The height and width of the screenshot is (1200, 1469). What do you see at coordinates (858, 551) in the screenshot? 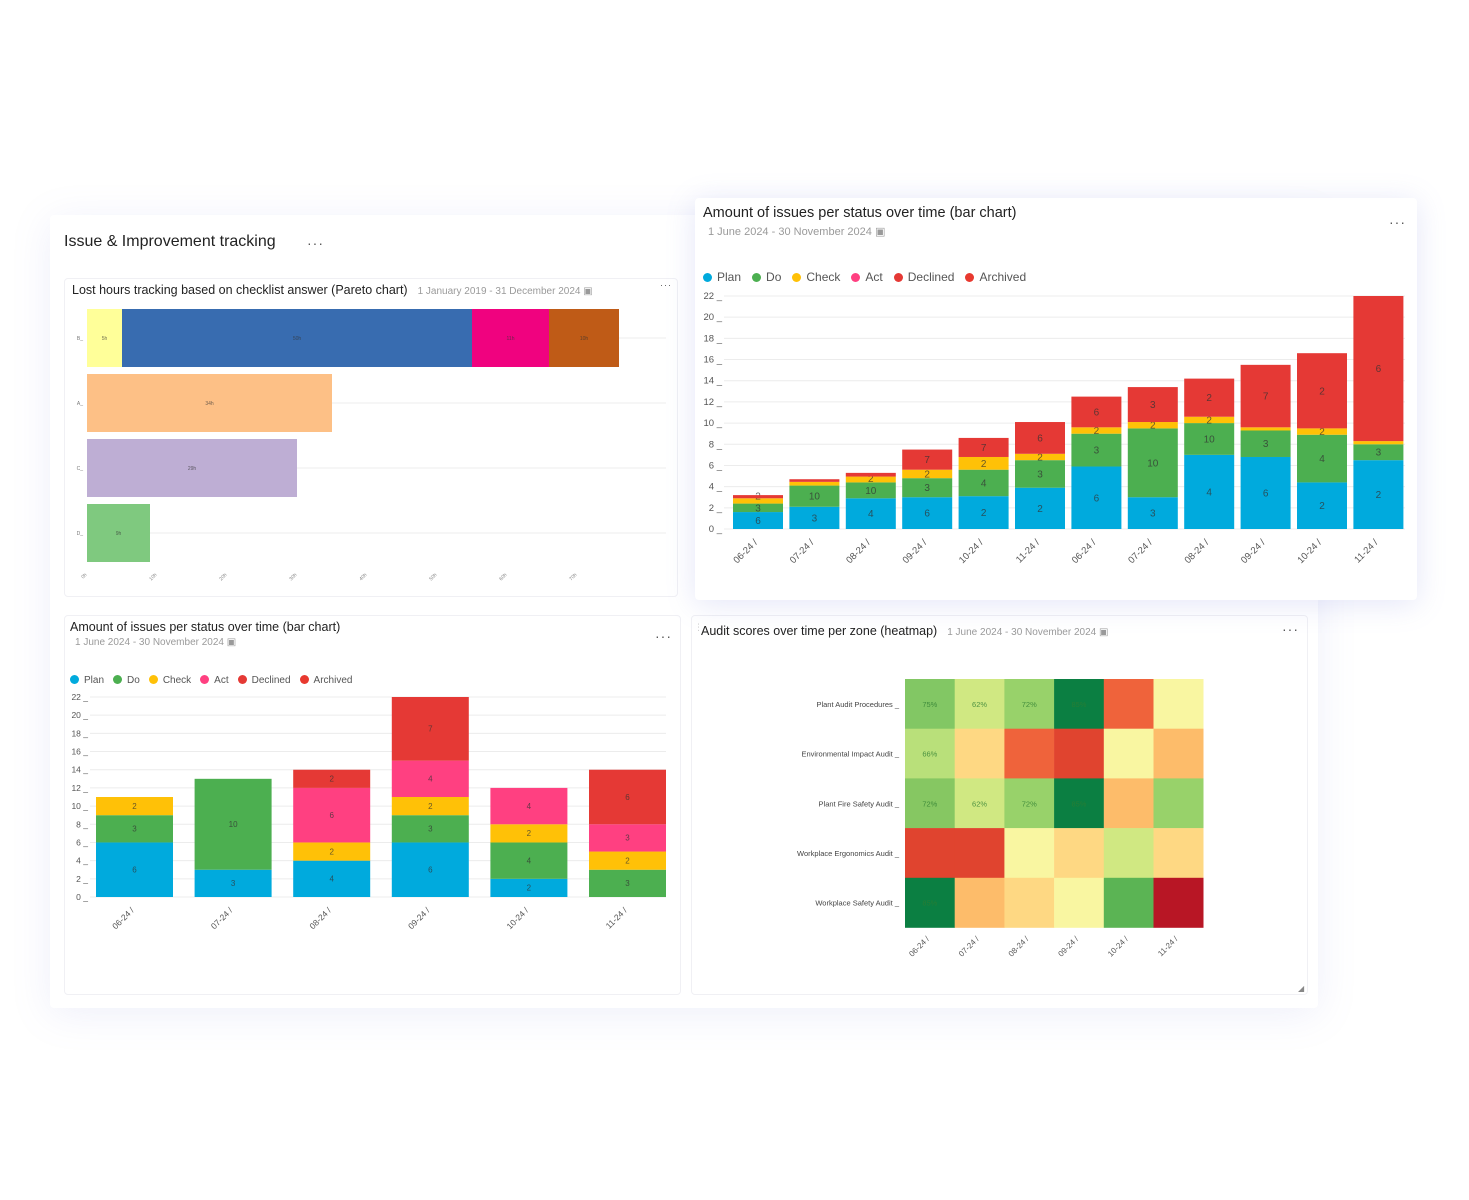
I see `x-tick-label: 08-24 /` at bounding box center [858, 551].